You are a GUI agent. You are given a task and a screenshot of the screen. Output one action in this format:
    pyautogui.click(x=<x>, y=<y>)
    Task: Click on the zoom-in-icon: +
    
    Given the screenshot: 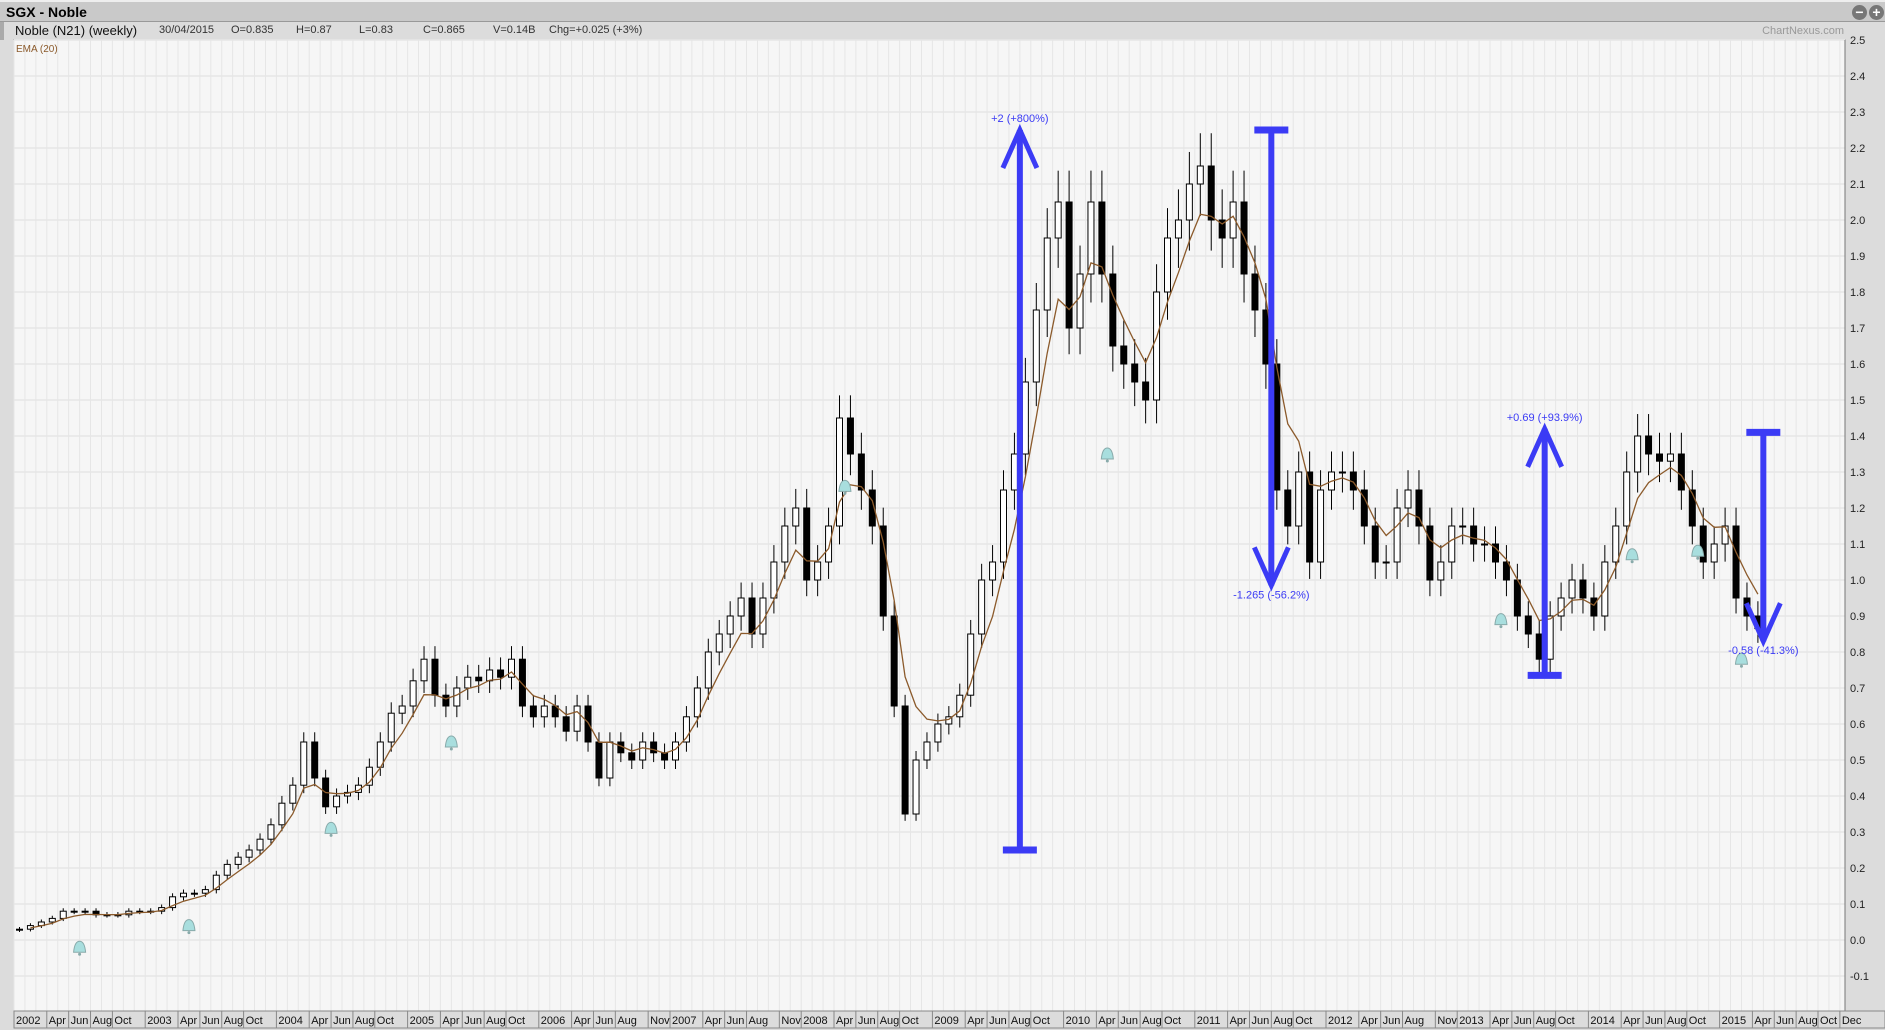 What is the action you would take?
    pyautogui.click(x=1876, y=12)
    